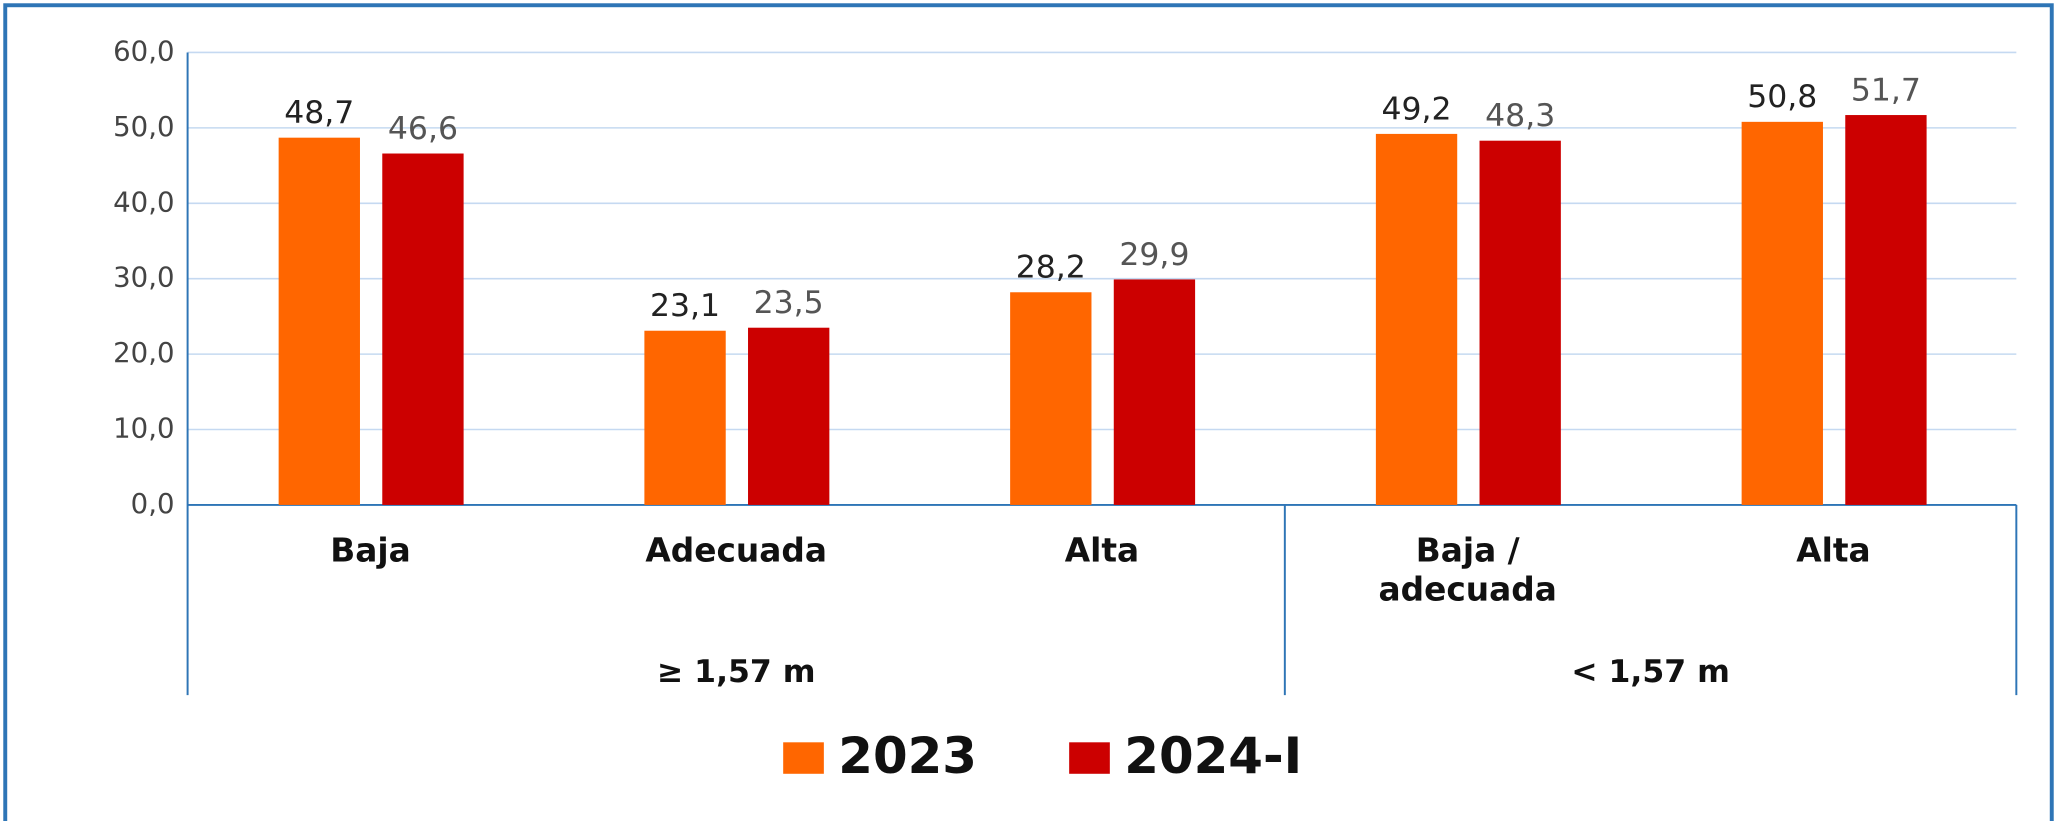  Describe the element at coordinates (143, 278) in the screenshot. I see `y-tick-label: 30,0` at that location.